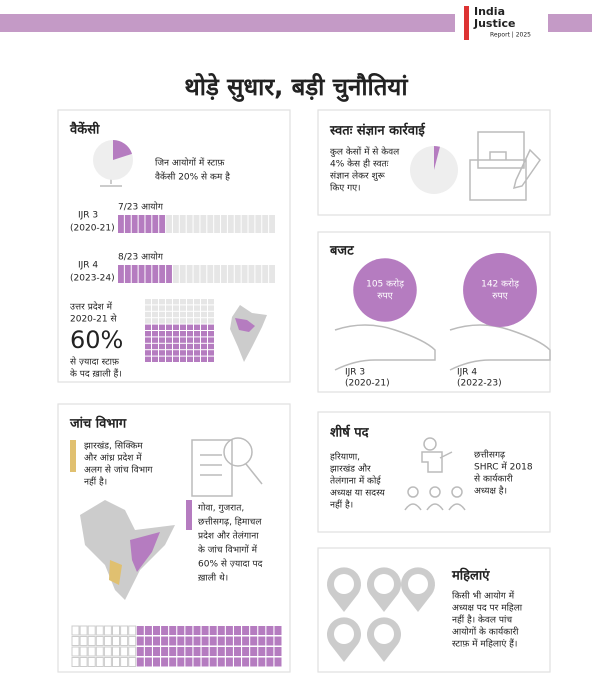 This screenshot has width=592, height=678. Describe the element at coordinates (482, 620) in the screenshot. I see `text: नहीं है। केवल पांच` at that location.